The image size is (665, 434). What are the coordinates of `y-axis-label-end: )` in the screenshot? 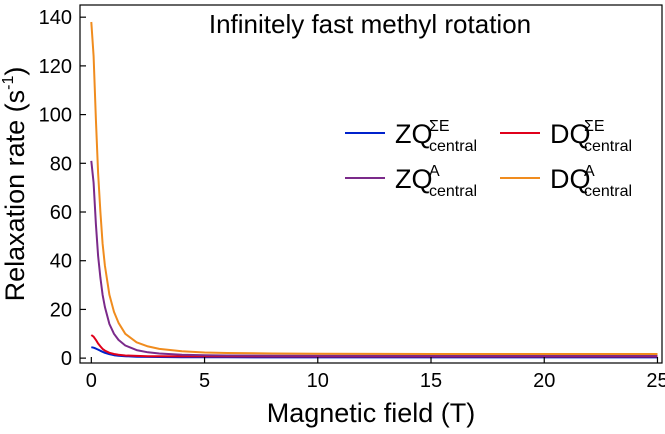 It's located at (15, 71).